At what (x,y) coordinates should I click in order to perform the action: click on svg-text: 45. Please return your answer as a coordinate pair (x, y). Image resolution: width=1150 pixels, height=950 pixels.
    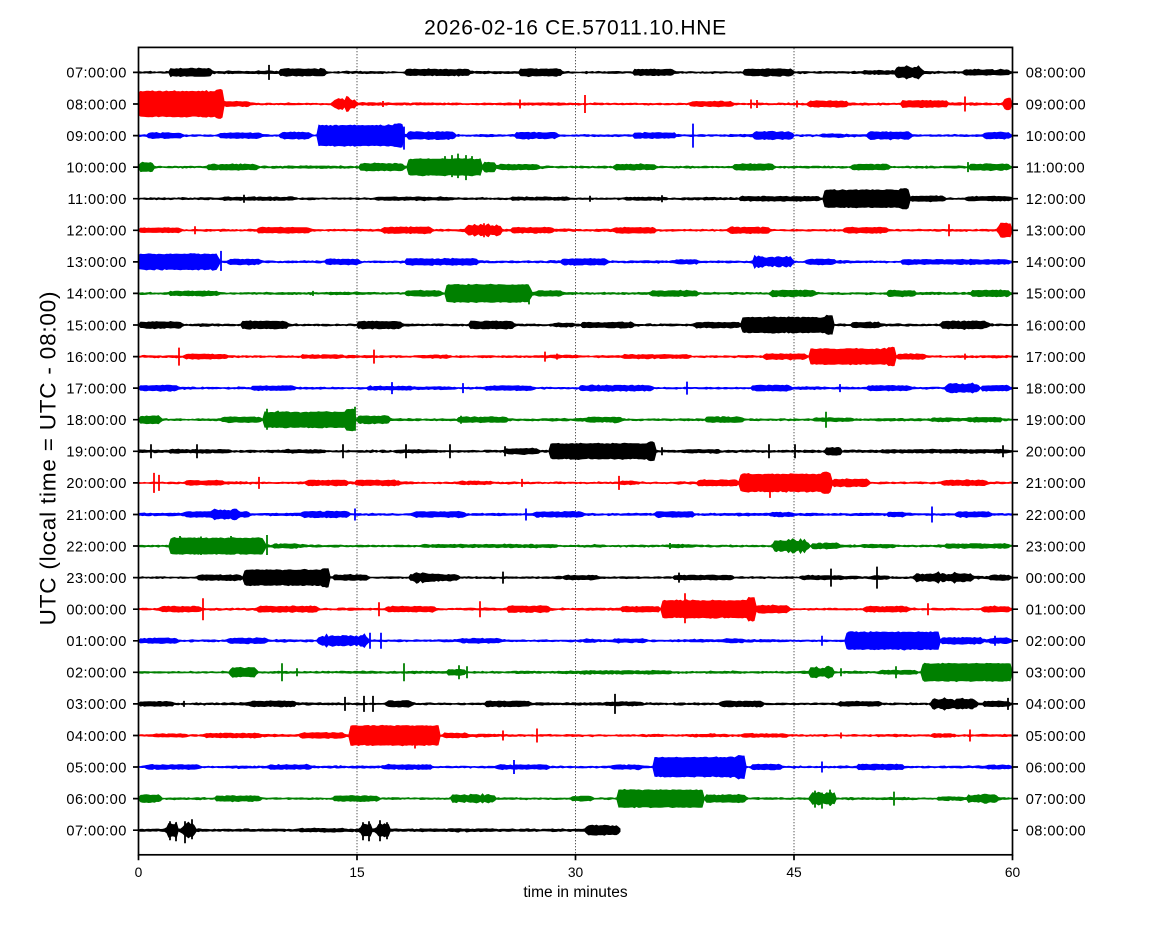
    Looking at the image, I should click on (794, 872).